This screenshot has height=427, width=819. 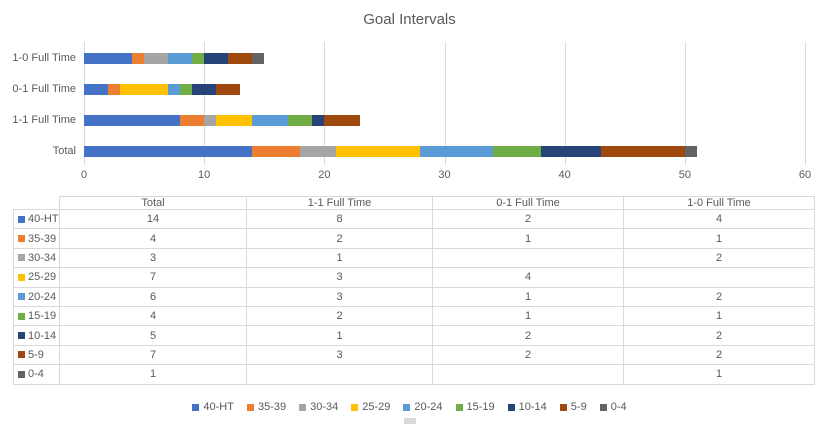 What do you see at coordinates (42, 277) in the screenshot?
I see `row-label: 25-29` at bounding box center [42, 277].